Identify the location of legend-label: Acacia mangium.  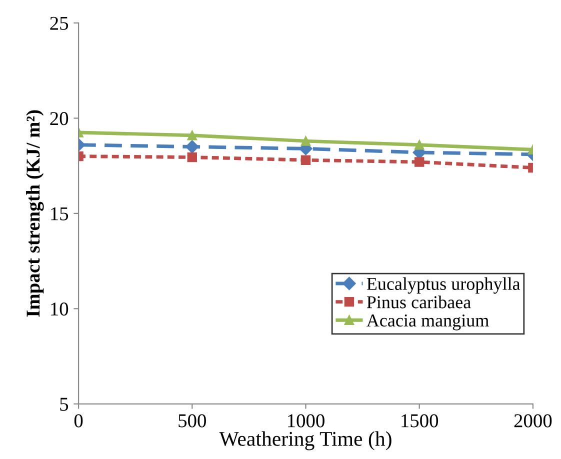
(427, 322).